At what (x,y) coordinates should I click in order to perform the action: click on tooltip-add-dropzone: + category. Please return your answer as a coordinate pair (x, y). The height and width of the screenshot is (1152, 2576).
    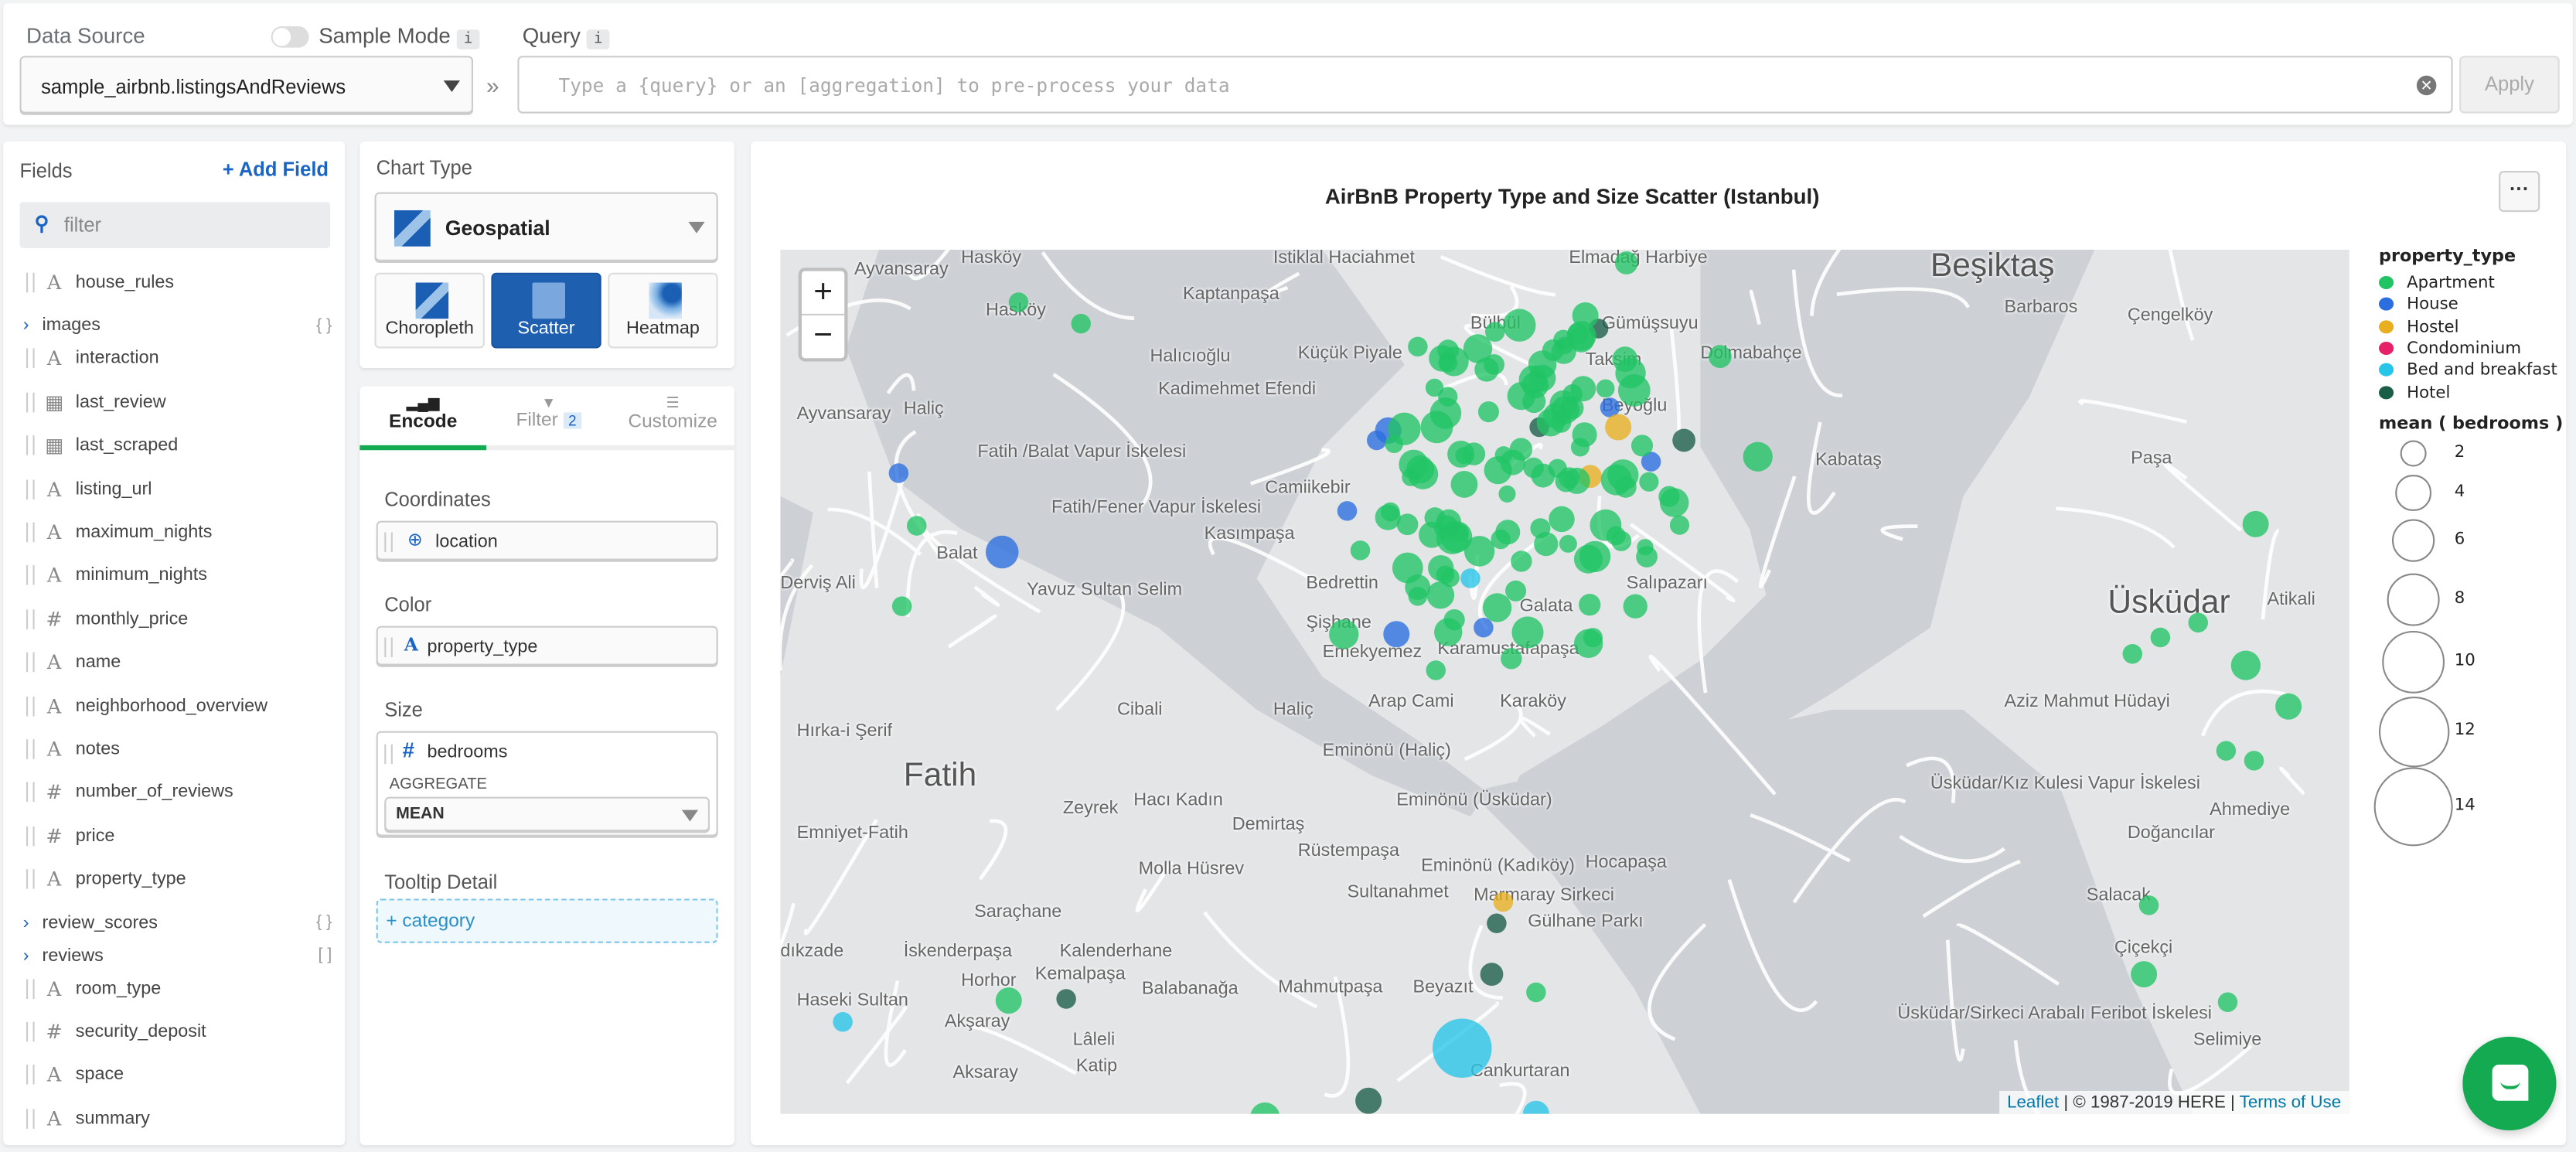
    Looking at the image, I should click on (547, 920).